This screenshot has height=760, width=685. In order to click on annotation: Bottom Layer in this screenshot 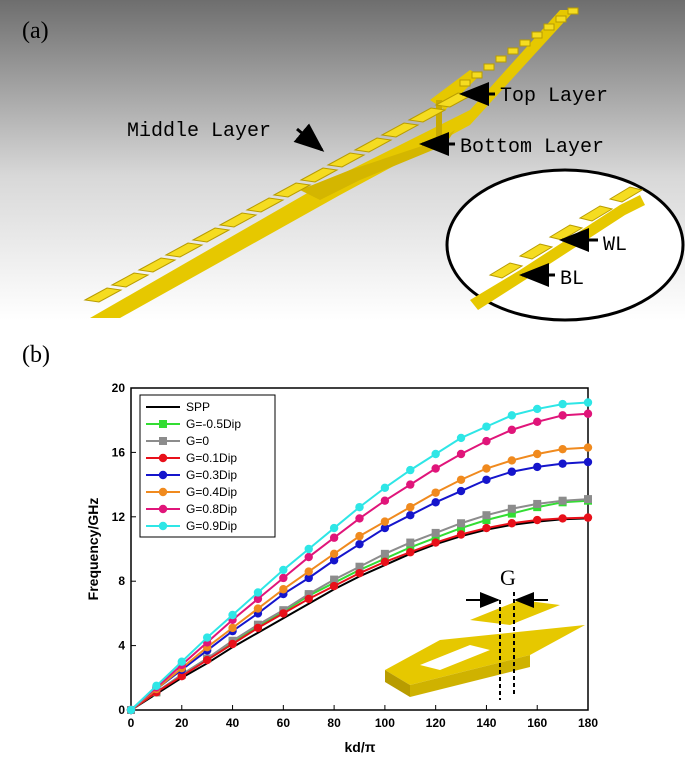, I will do `click(532, 147)`.